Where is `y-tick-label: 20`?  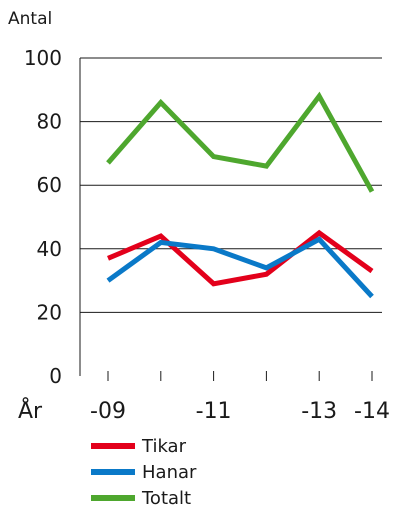 y-tick-label: 20 is located at coordinates (49, 312).